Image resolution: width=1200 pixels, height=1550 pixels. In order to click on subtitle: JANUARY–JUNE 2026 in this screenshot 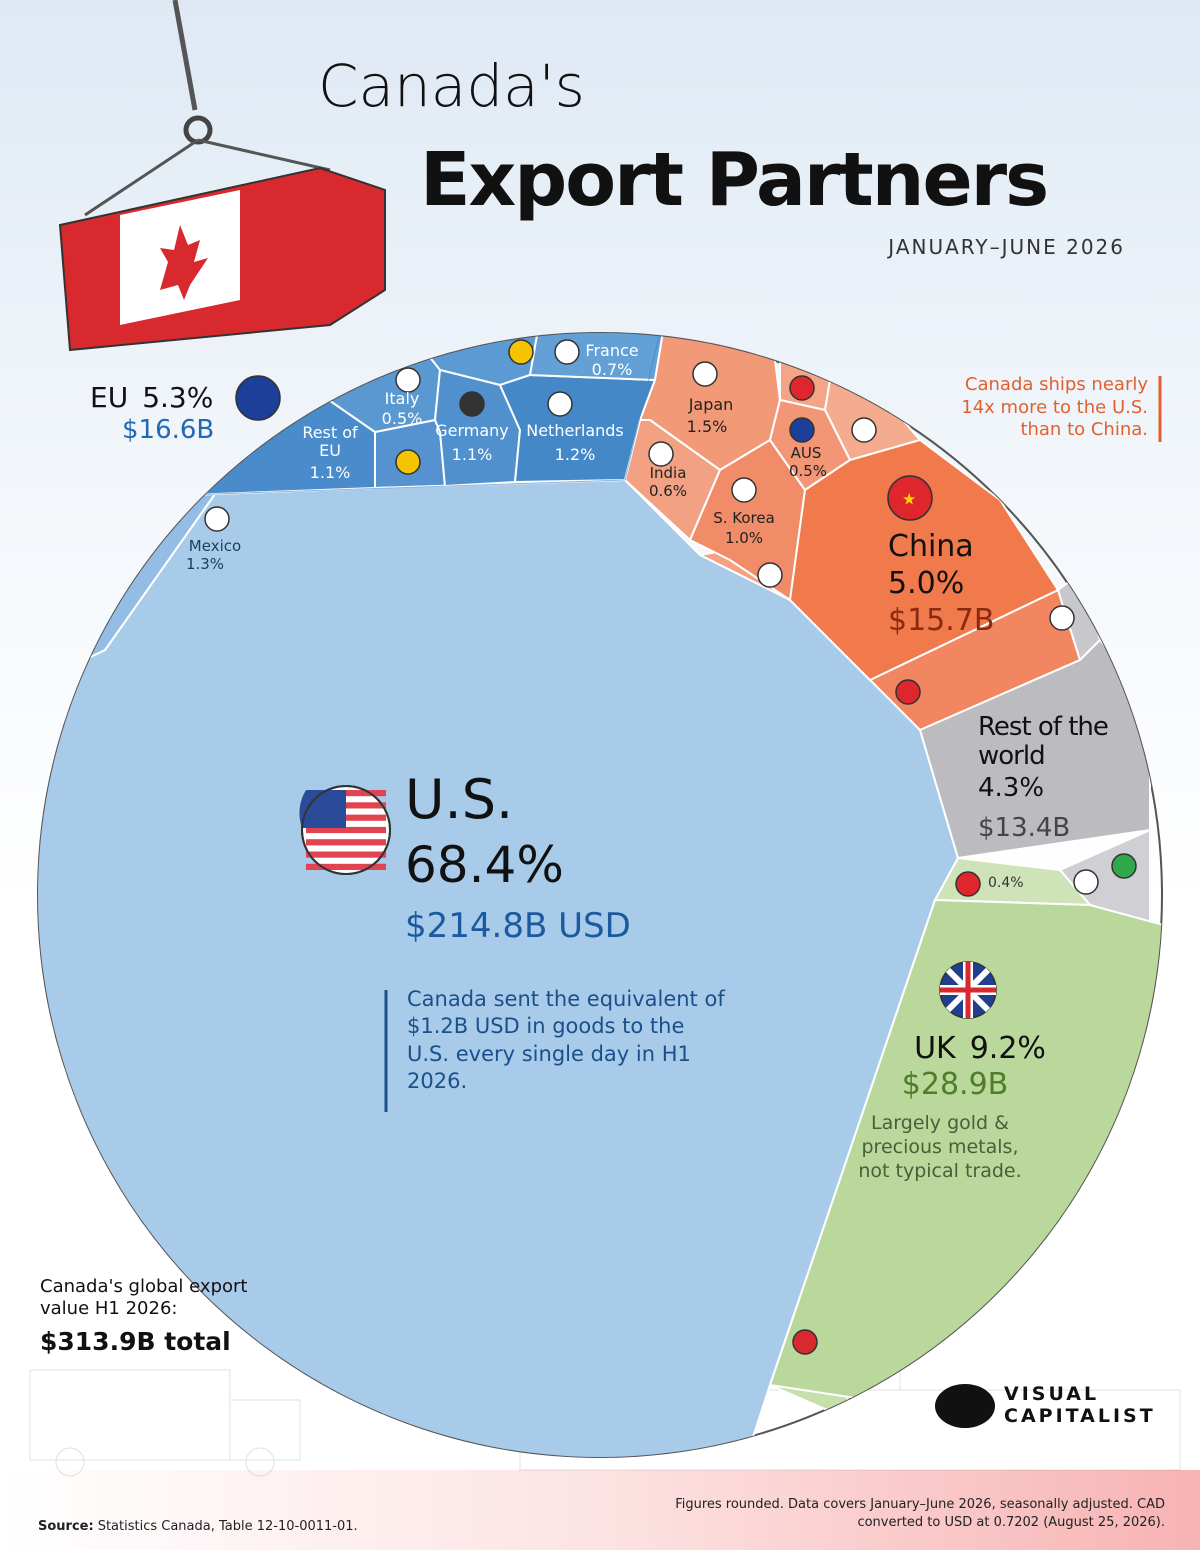, I will do `click(1006, 247)`.